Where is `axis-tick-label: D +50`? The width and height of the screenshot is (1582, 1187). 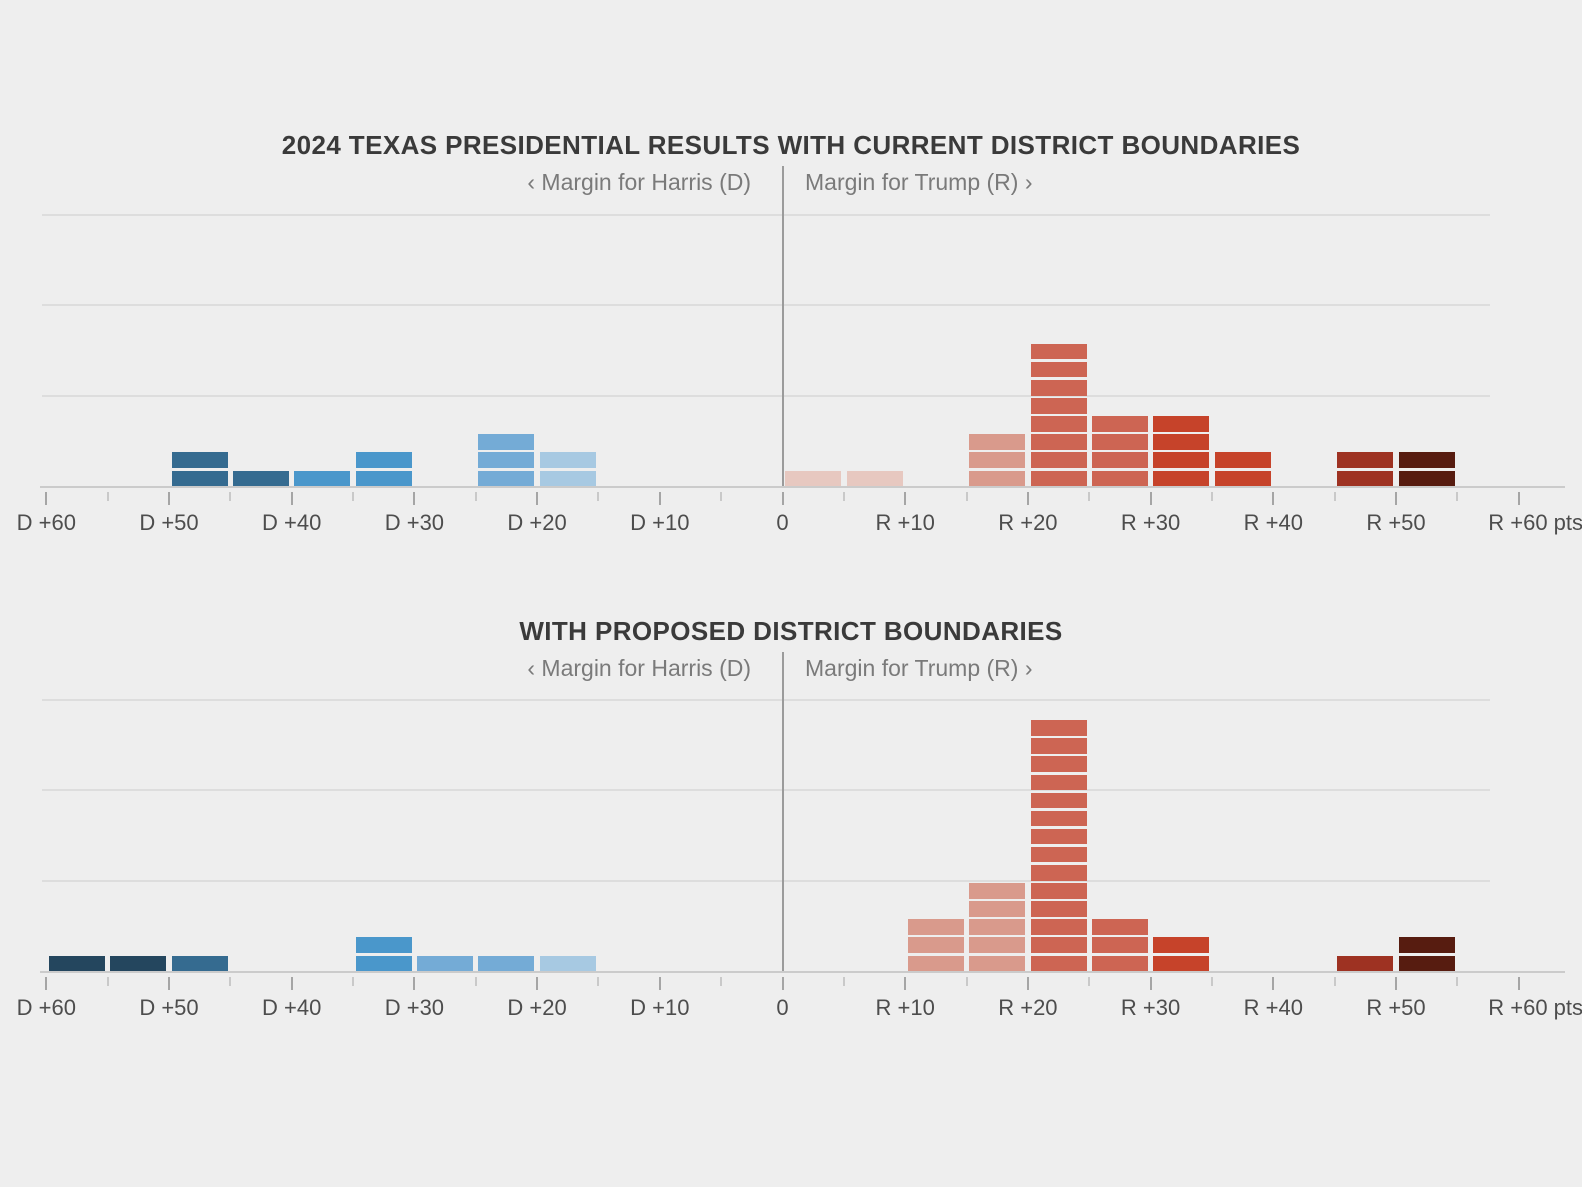
axis-tick-label: D +50 is located at coordinates (169, 1007).